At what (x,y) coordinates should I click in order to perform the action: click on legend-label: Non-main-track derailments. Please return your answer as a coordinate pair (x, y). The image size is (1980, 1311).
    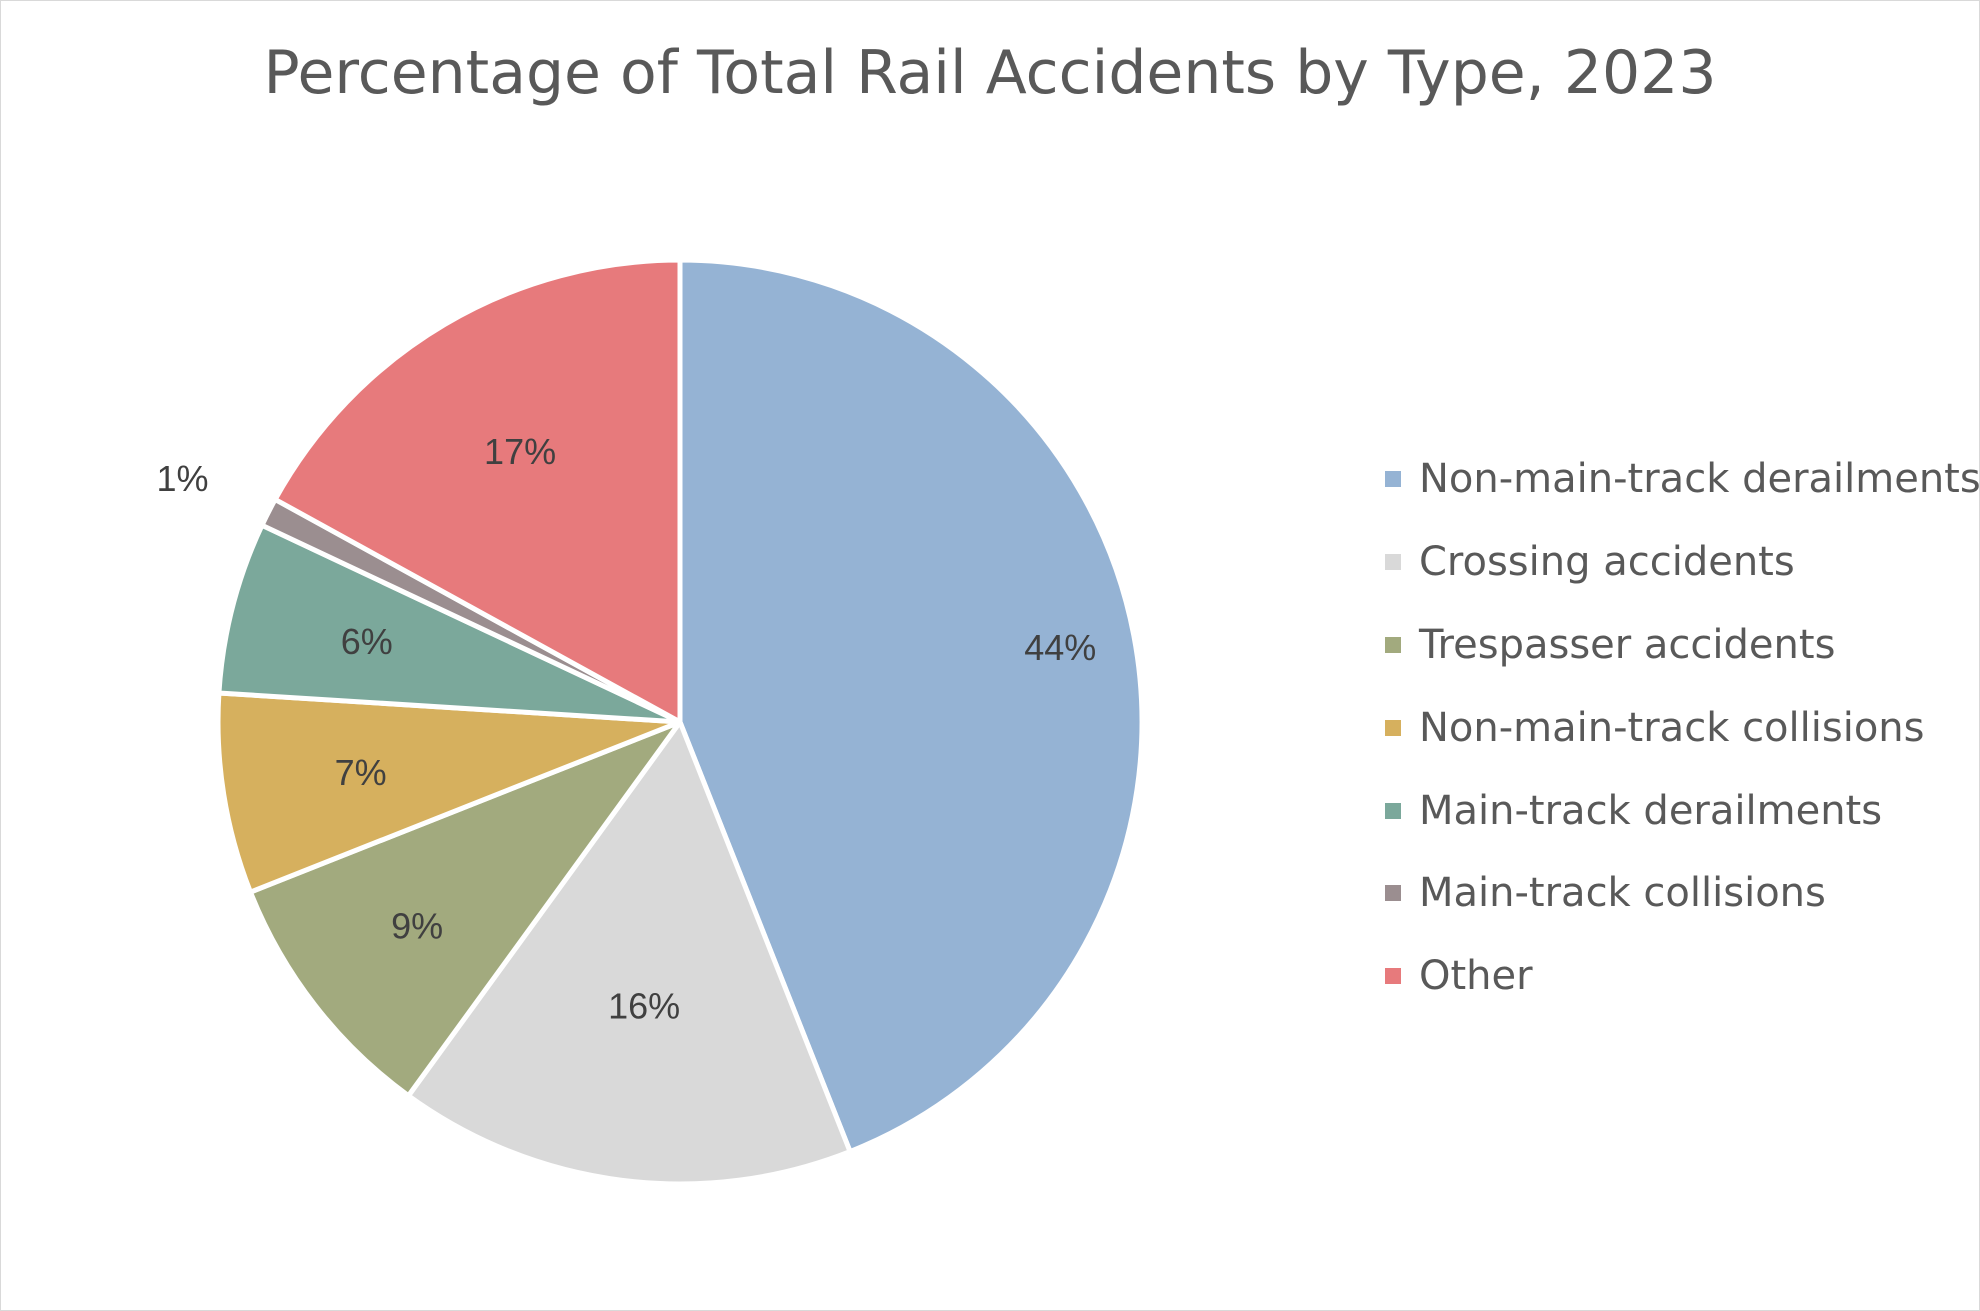
    Looking at the image, I should click on (1699, 479).